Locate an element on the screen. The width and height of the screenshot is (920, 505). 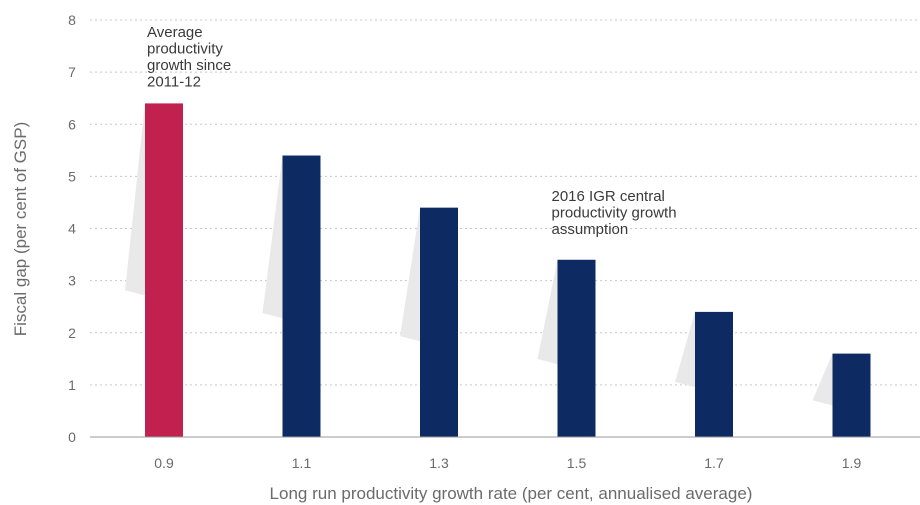
y-axis-title: Fiscal gap (per cent of GSP) is located at coordinates (20, 229).